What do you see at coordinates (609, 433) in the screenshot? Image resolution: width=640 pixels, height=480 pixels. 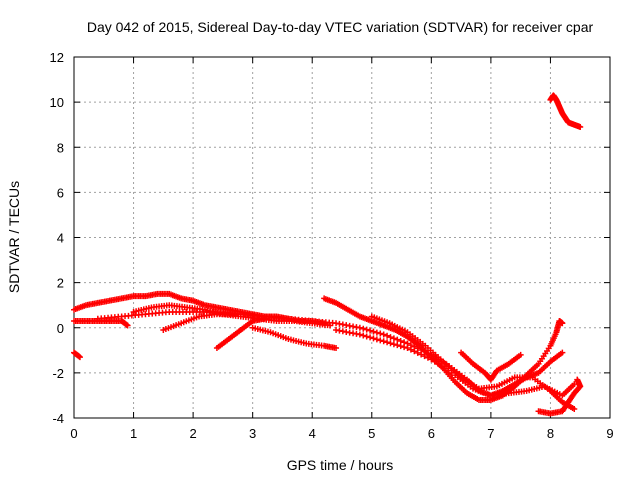 I see `x-tick-label: 9` at bounding box center [609, 433].